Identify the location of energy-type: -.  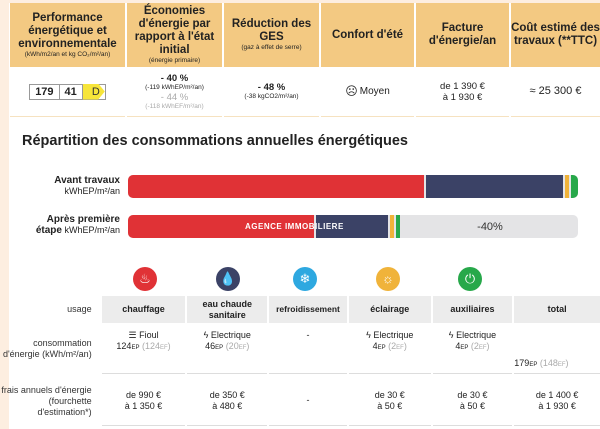
(308, 335).